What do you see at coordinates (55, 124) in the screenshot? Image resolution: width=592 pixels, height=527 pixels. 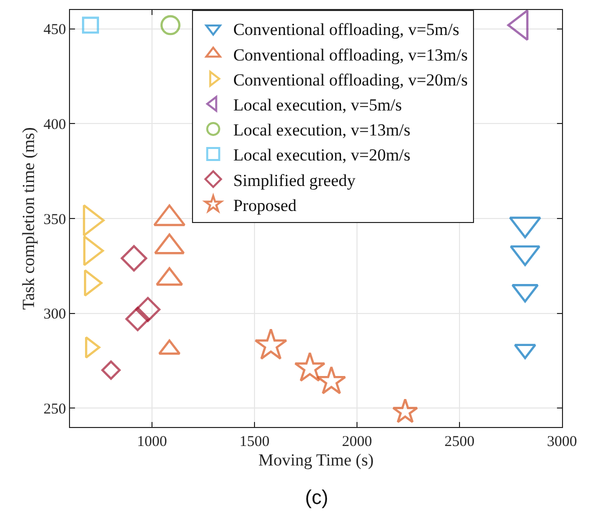 I see `y-tick-label: 400` at bounding box center [55, 124].